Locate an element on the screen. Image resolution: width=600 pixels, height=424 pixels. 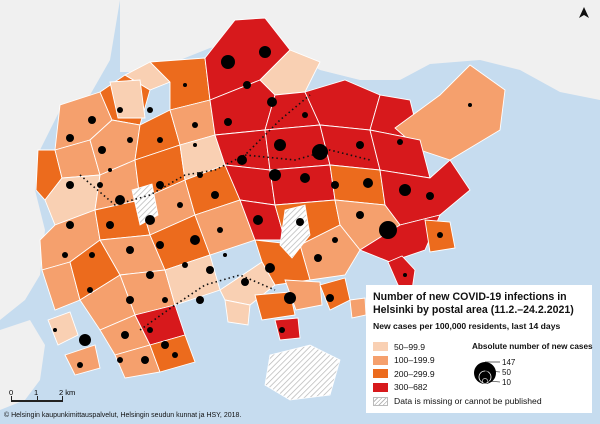
rate-classes: 50–99.9 100–199.9 200–299.9 300–682 is located at coordinates (404, 367).